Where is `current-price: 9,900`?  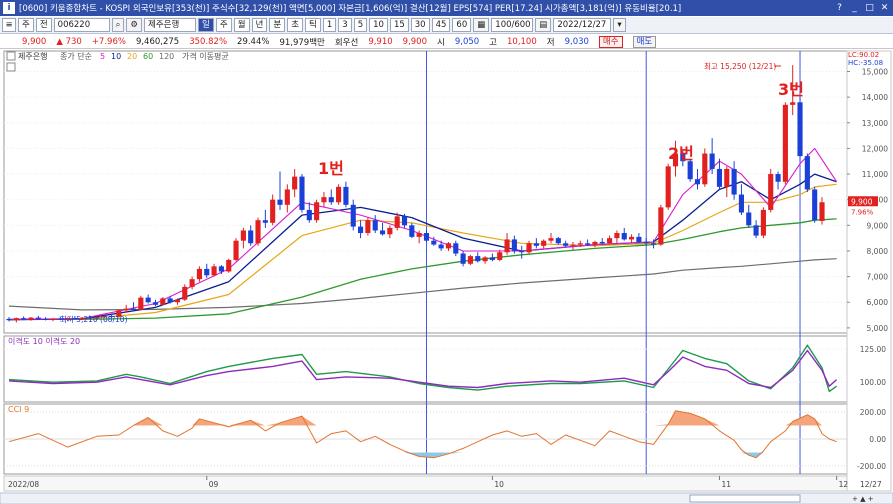 current-price: 9,900 is located at coordinates (414, 41).